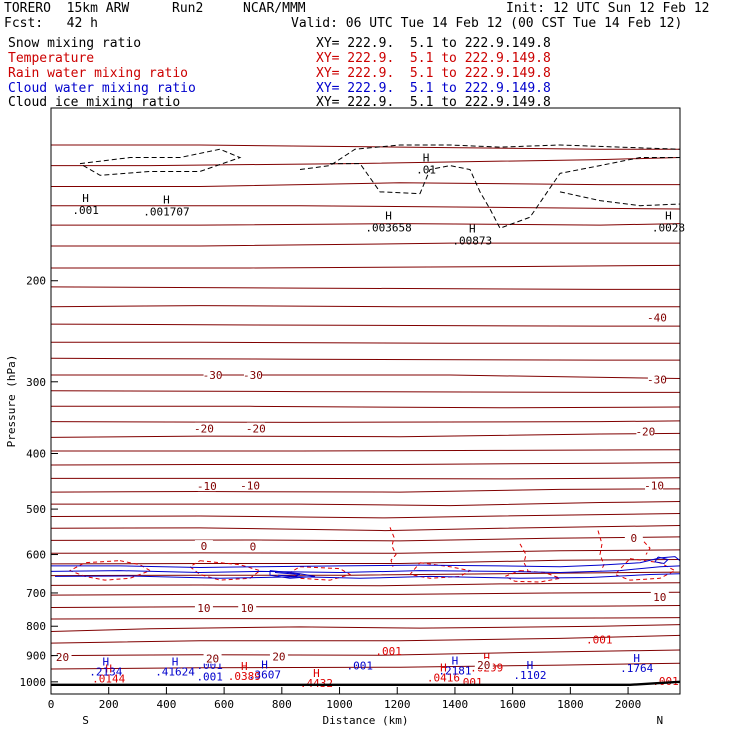  I want to click on legend-temperature-xy: XY= 222.9. 5.1 to 222.9.149.8, so click(433, 58).